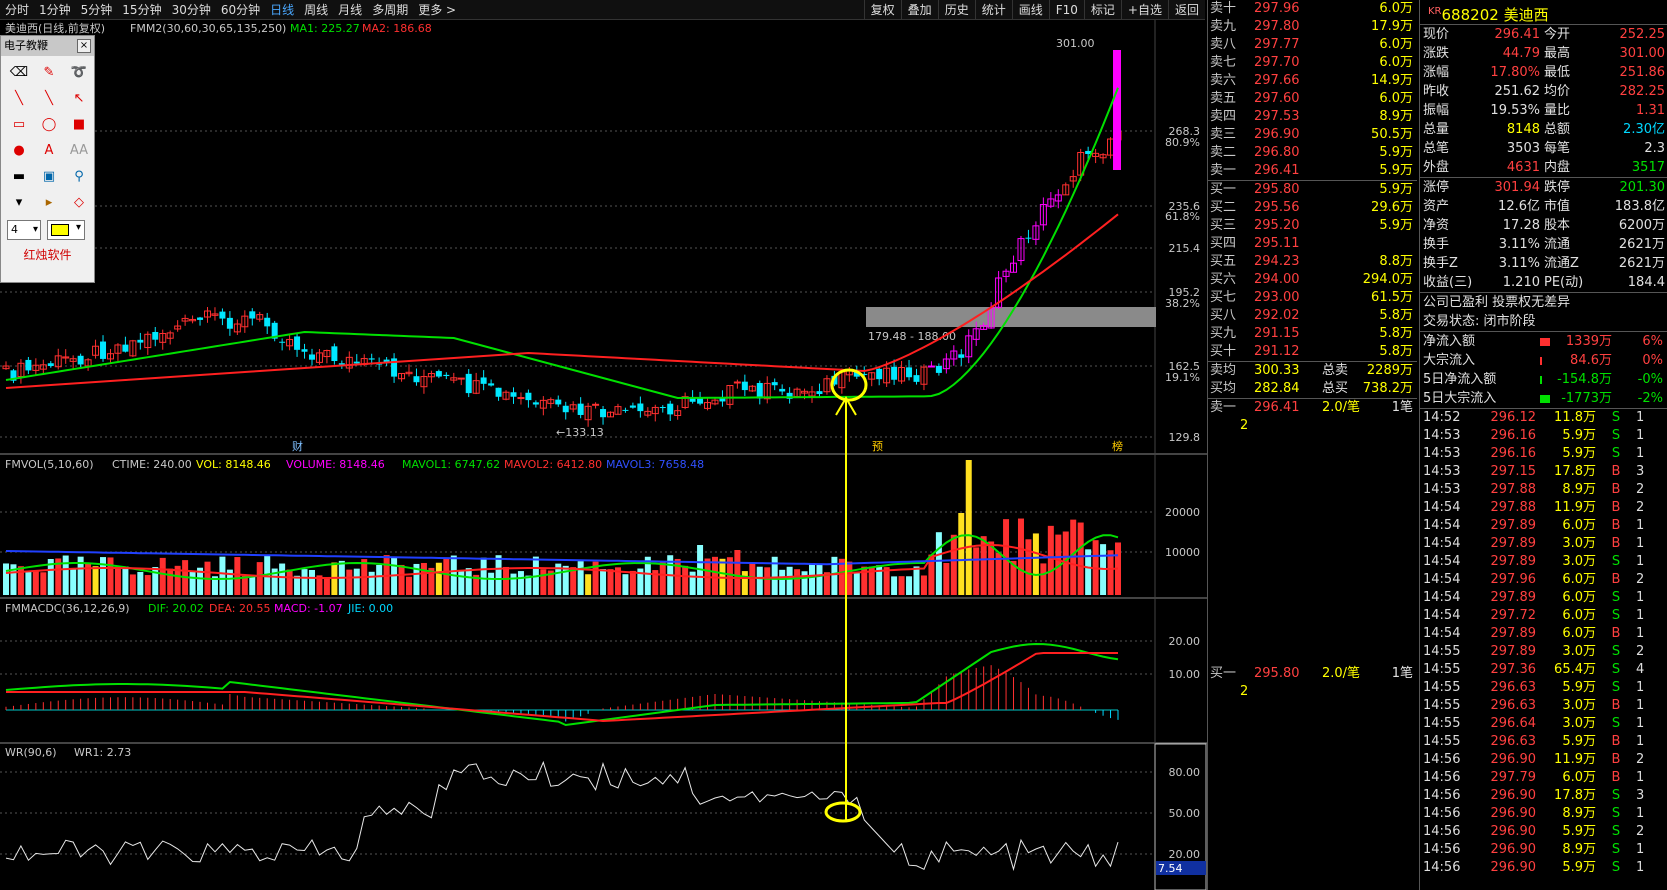 This screenshot has width=1667, height=890. What do you see at coordinates (350, 9) in the screenshot?
I see `period-tab-8: 月线` at bounding box center [350, 9].